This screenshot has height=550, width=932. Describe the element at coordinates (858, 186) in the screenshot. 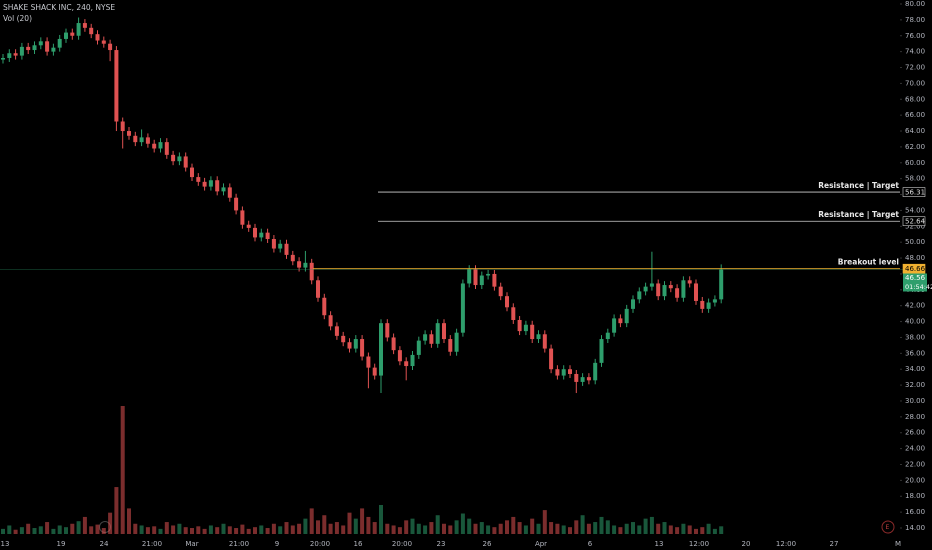

I see `level-label: Resistance | Target` at that location.